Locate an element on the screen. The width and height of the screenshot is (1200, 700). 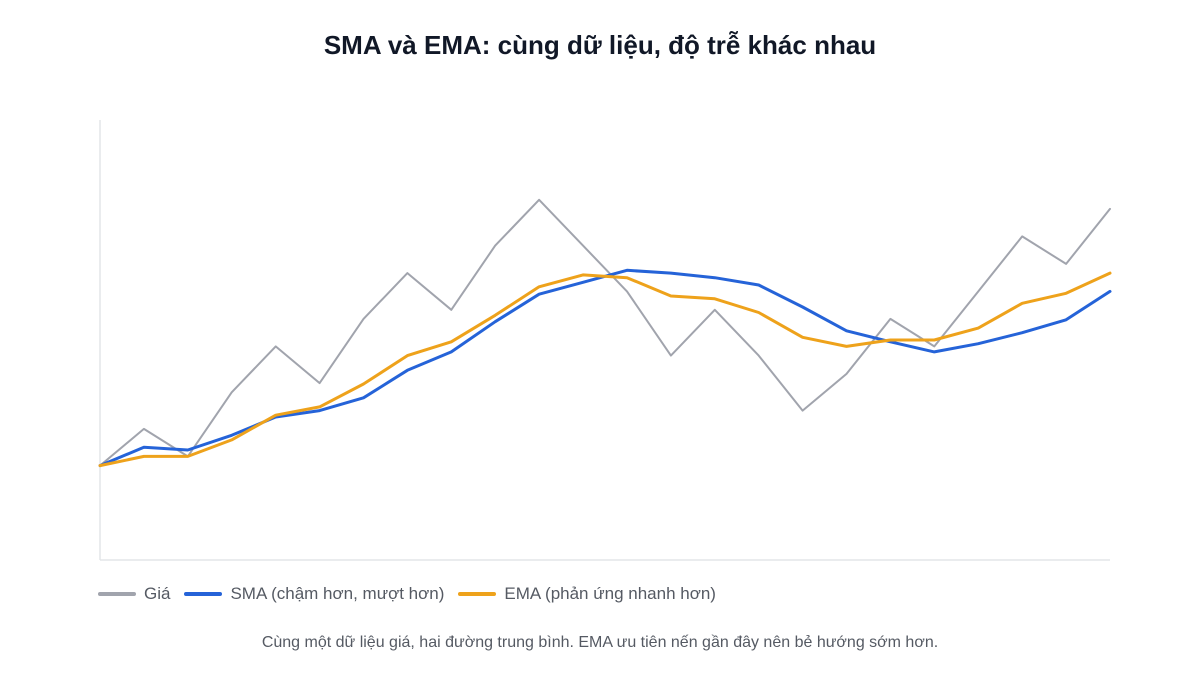
legend-swatch-ema is located at coordinates (477, 594).